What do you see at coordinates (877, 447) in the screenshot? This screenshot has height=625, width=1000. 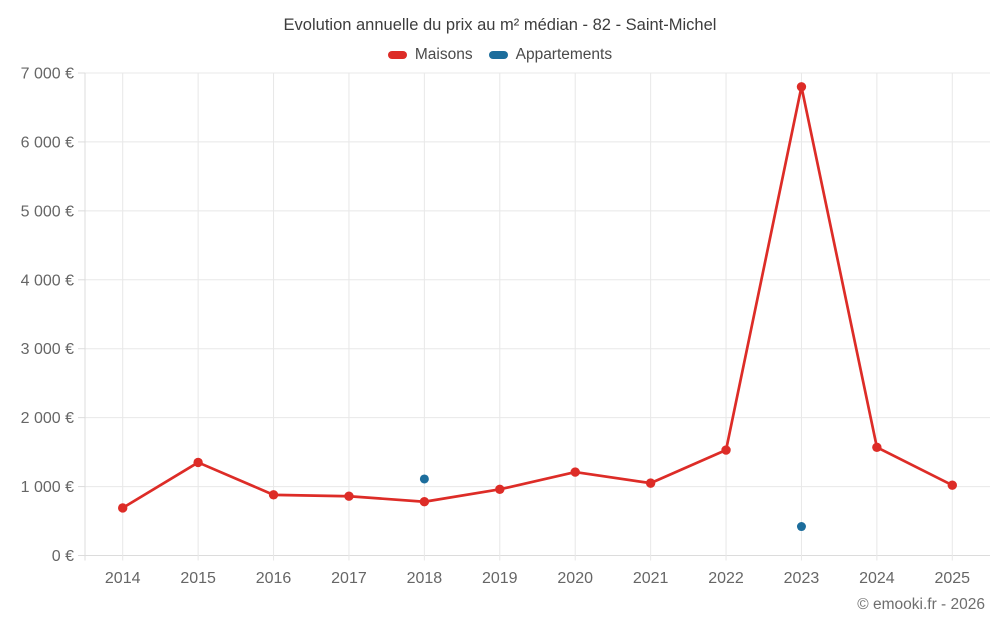 I see `maisons-point-2024` at bounding box center [877, 447].